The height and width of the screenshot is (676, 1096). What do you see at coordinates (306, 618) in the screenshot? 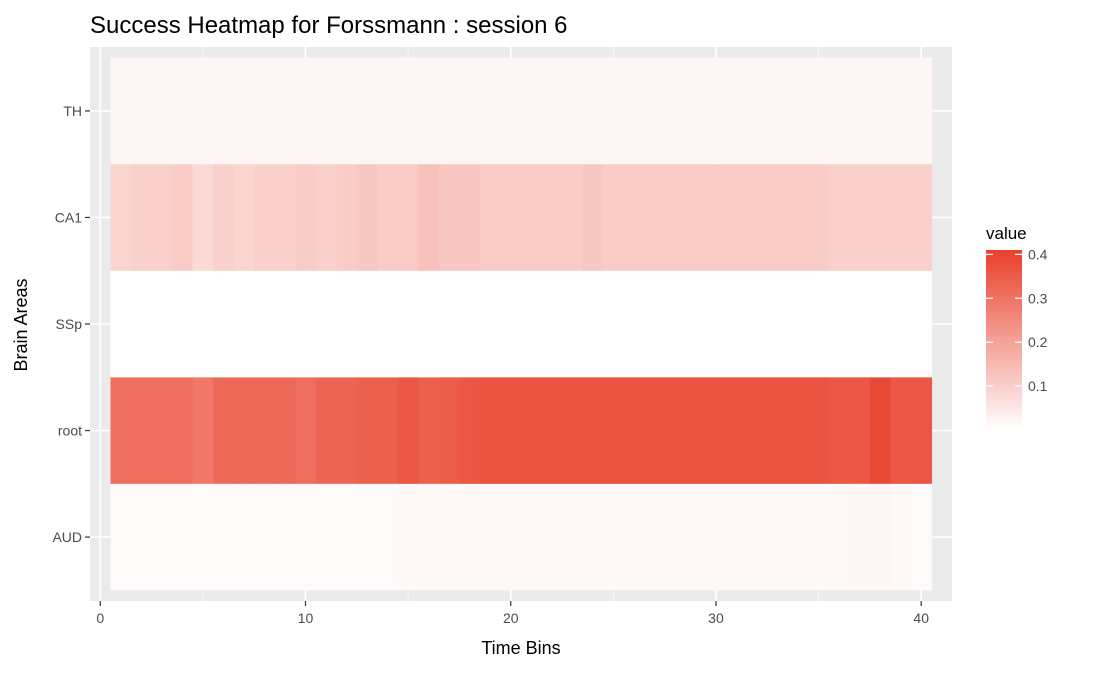
I see `x-tick-label: 10` at bounding box center [306, 618].